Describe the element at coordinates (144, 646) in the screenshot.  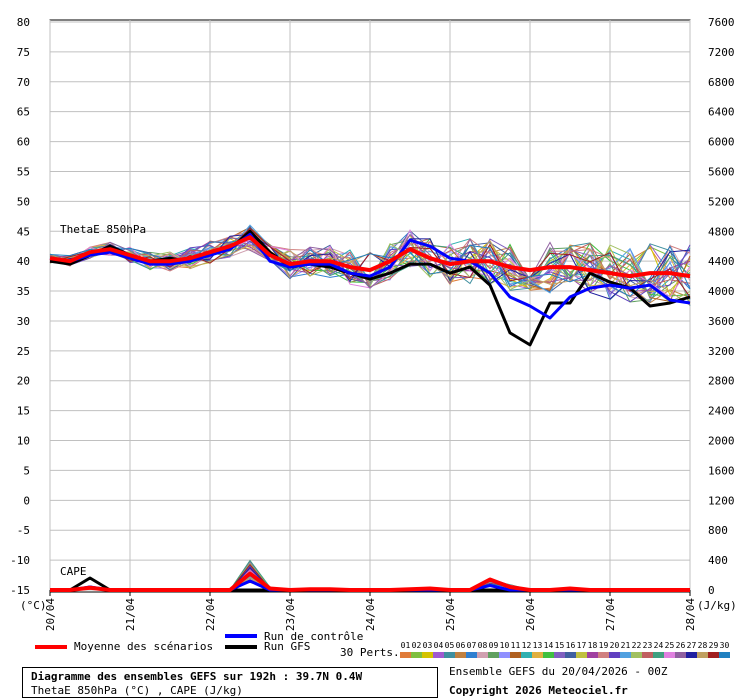
I see `legend-mean-label: Moyenne des scénarios` at that location.